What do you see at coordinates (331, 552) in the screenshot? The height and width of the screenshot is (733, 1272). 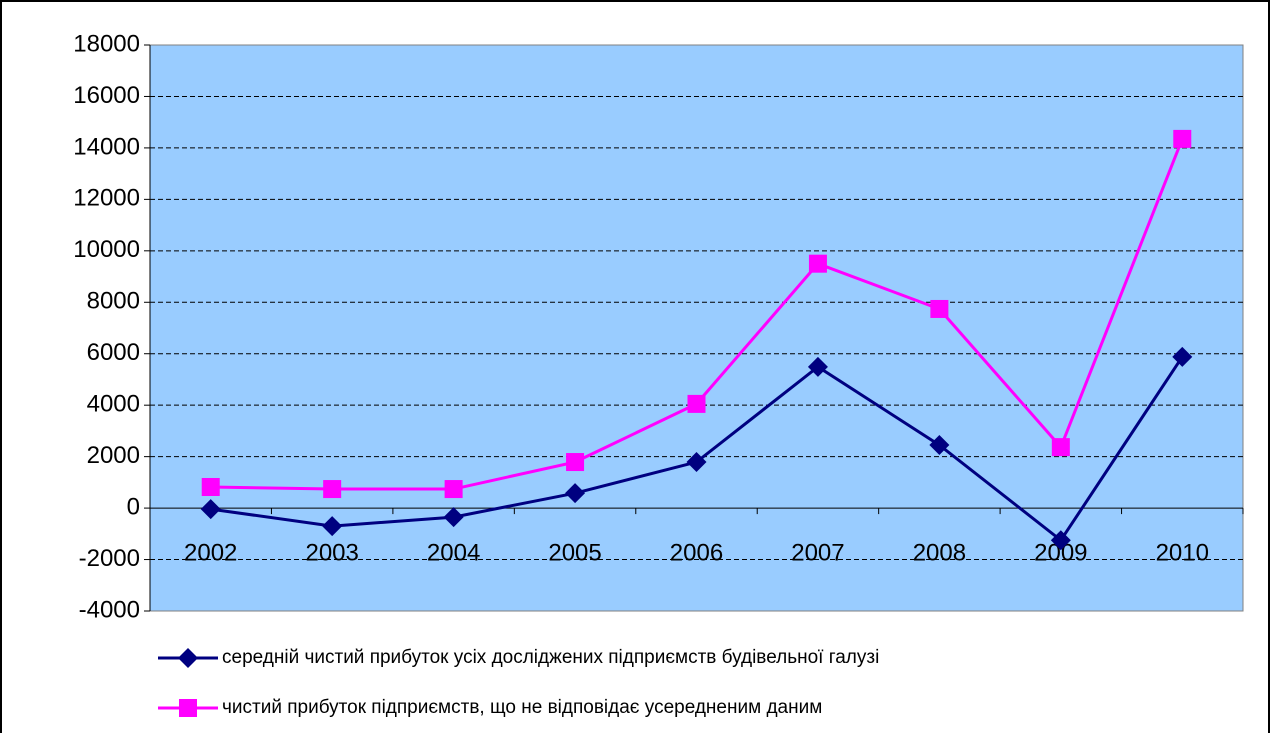 I see `x-tick-label: 2003` at bounding box center [331, 552].